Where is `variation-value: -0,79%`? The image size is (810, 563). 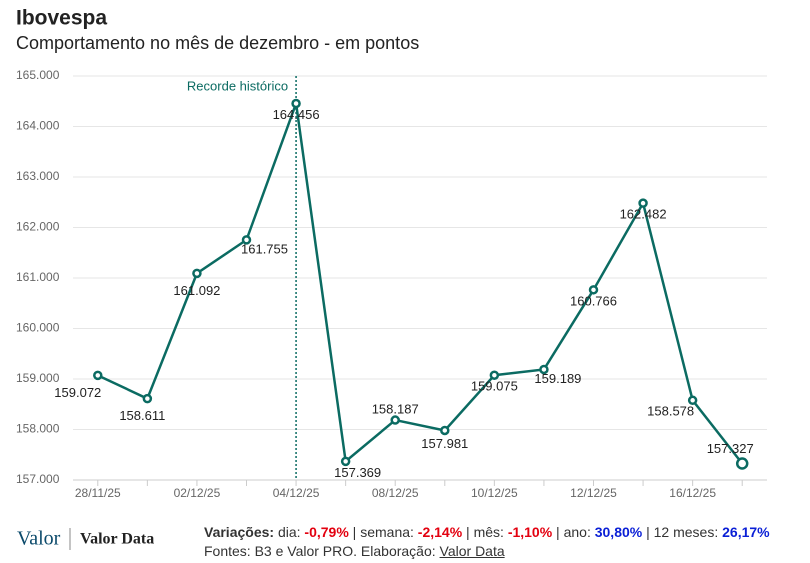
variation-value: -0,79% is located at coordinates (326, 532).